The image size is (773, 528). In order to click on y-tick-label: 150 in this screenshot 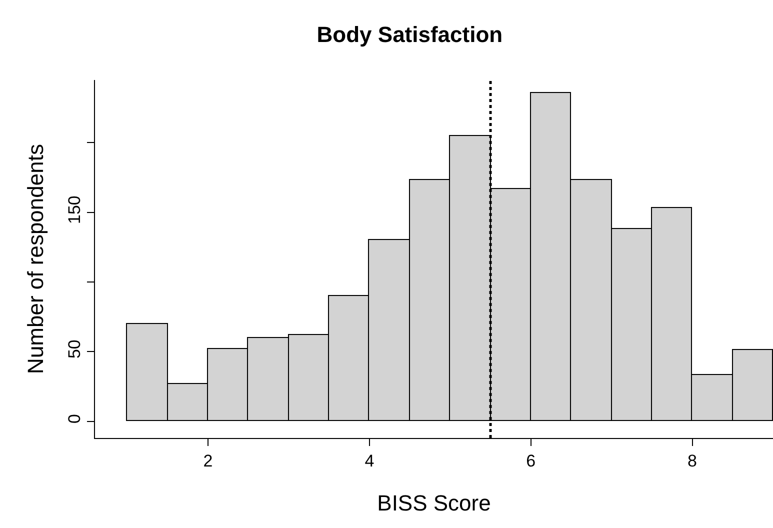, I will do `click(74, 210)`.